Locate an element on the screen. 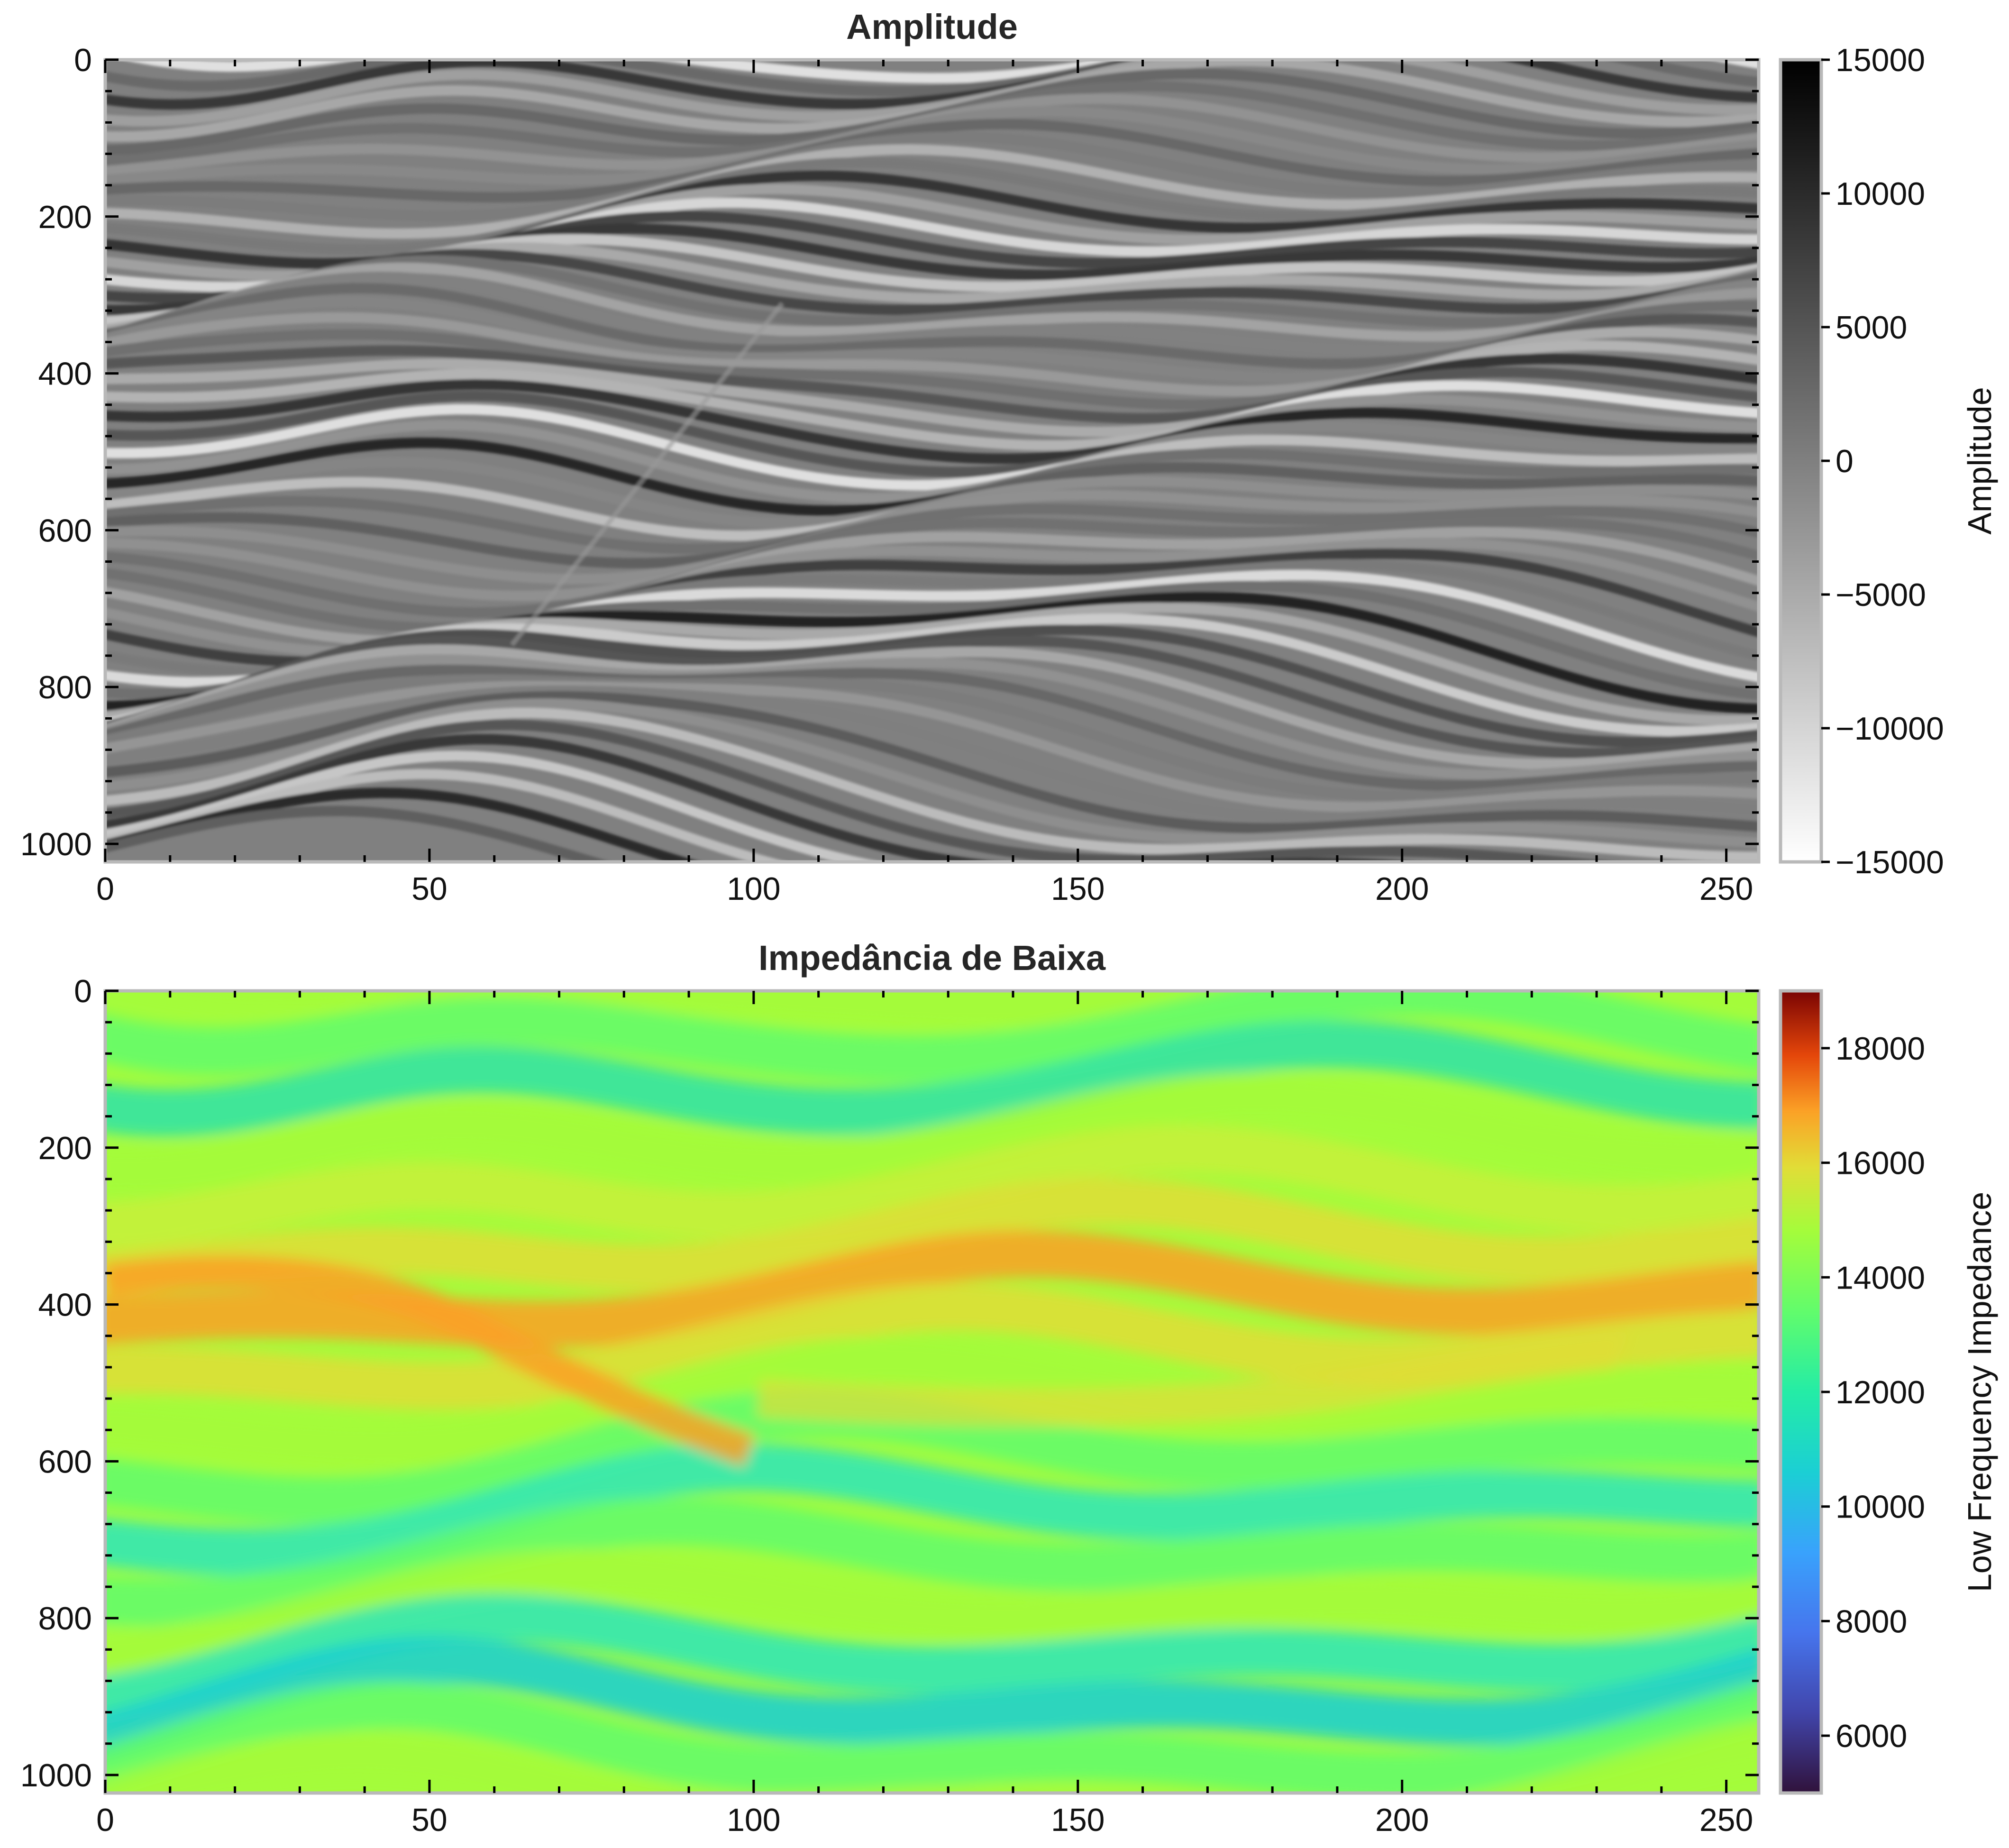 The width and height of the screenshot is (2009, 1848). impedance-colorbar-label: Low Frequency Impedance is located at coordinates (1979, 1392).